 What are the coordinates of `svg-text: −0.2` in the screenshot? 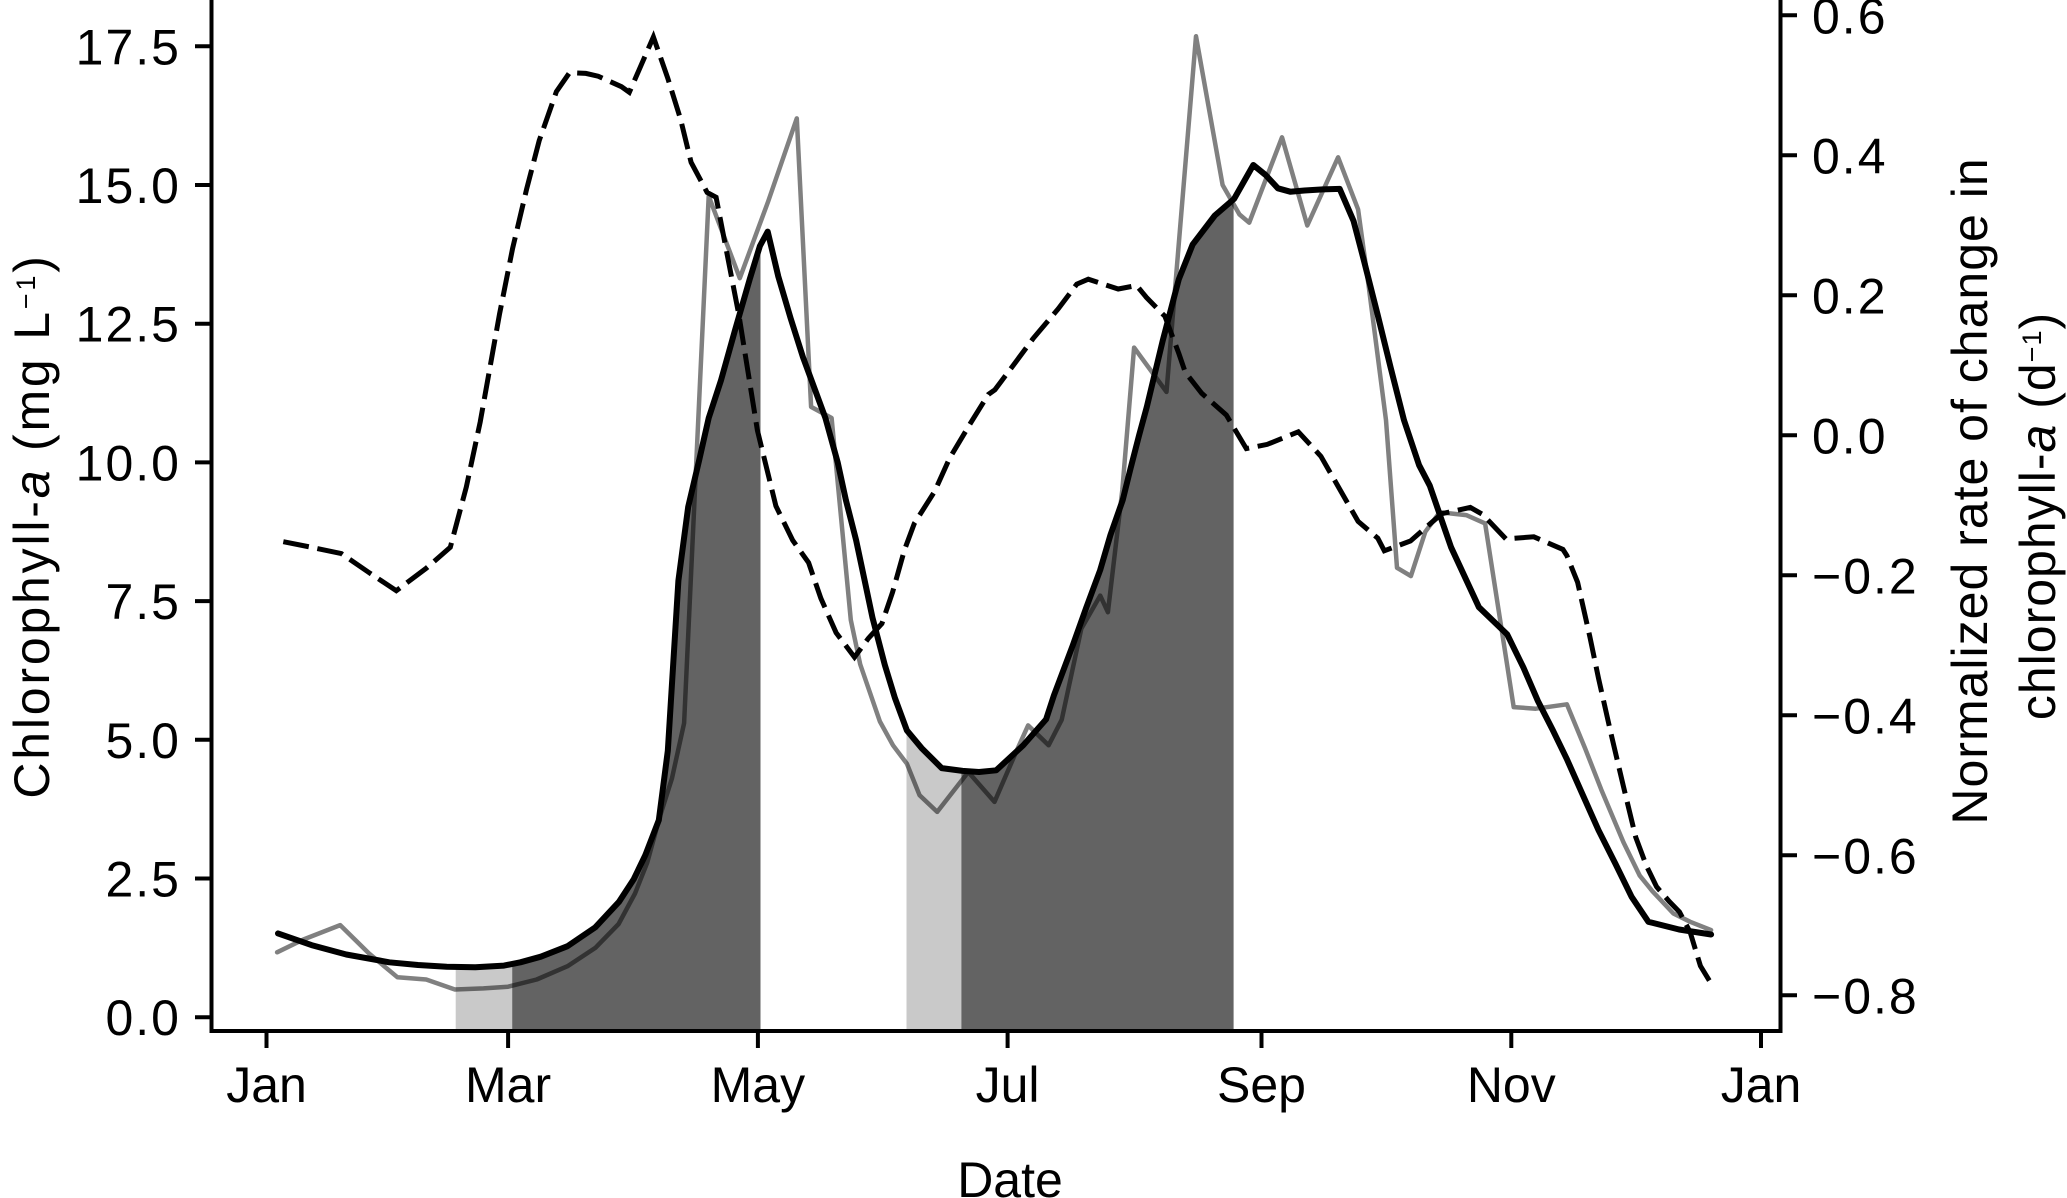 It's located at (1865, 576).